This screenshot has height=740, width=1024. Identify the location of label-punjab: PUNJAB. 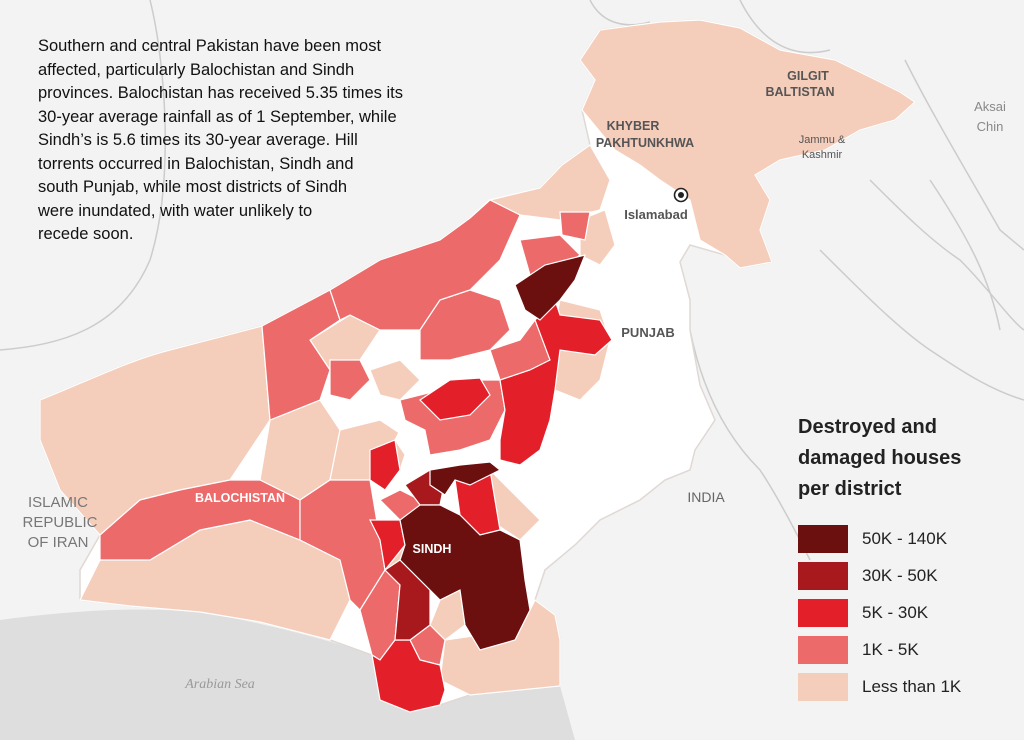
(647, 332).